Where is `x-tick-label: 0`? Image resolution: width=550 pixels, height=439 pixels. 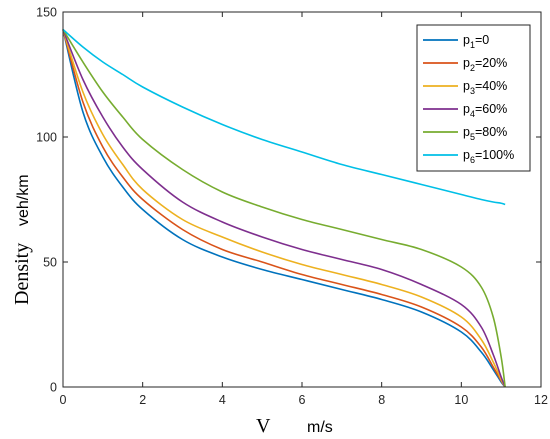
x-tick-label: 0 is located at coordinates (63, 400).